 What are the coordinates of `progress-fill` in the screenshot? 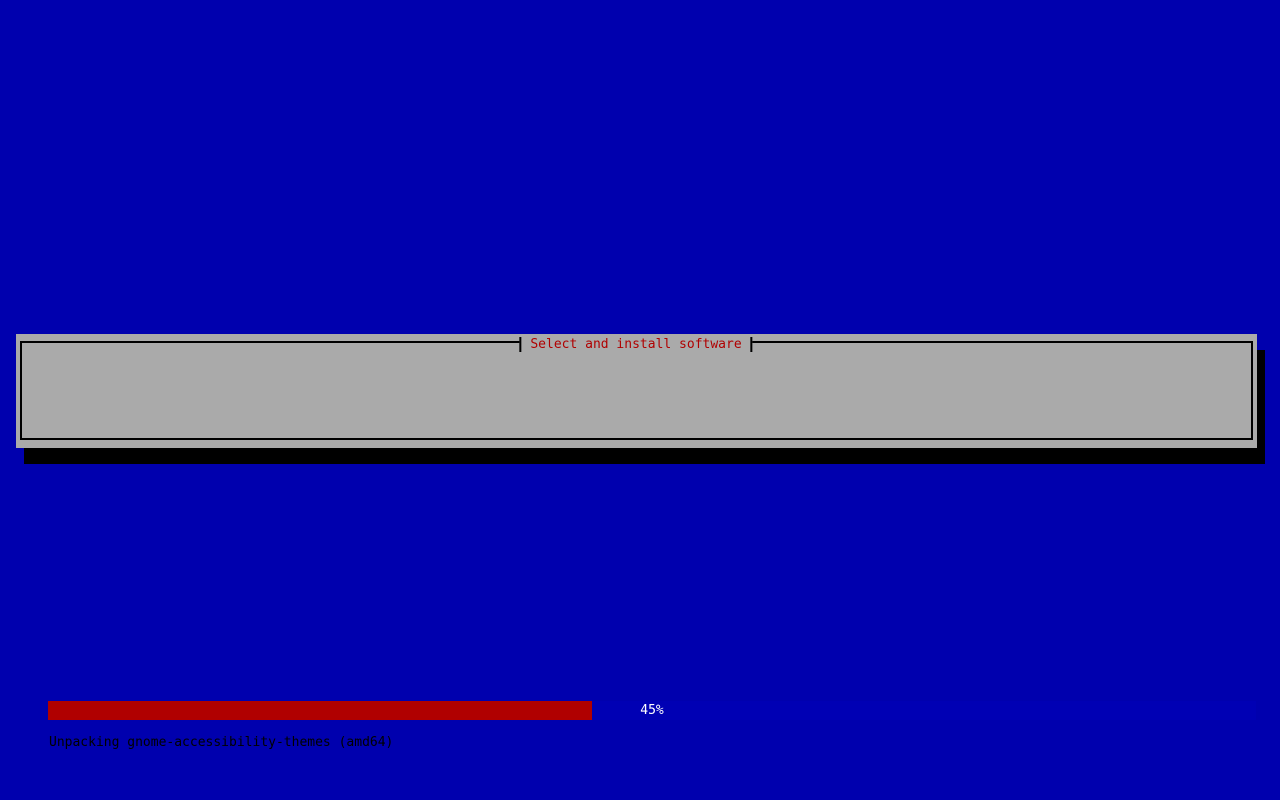 It's located at (320, 710).